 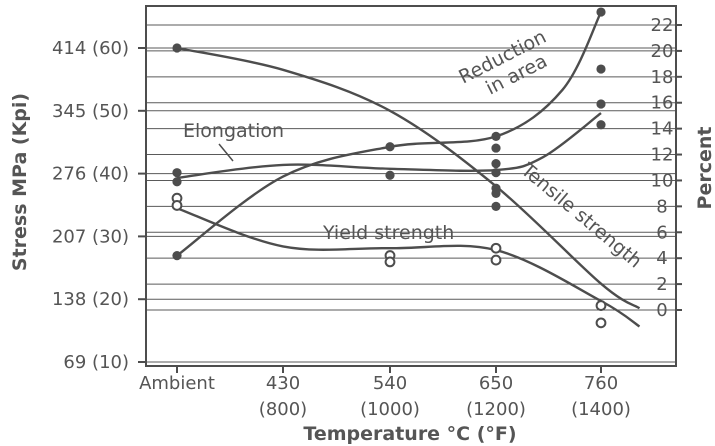 I want to click on right-tick-label: 4, so click(x=661, y=258).